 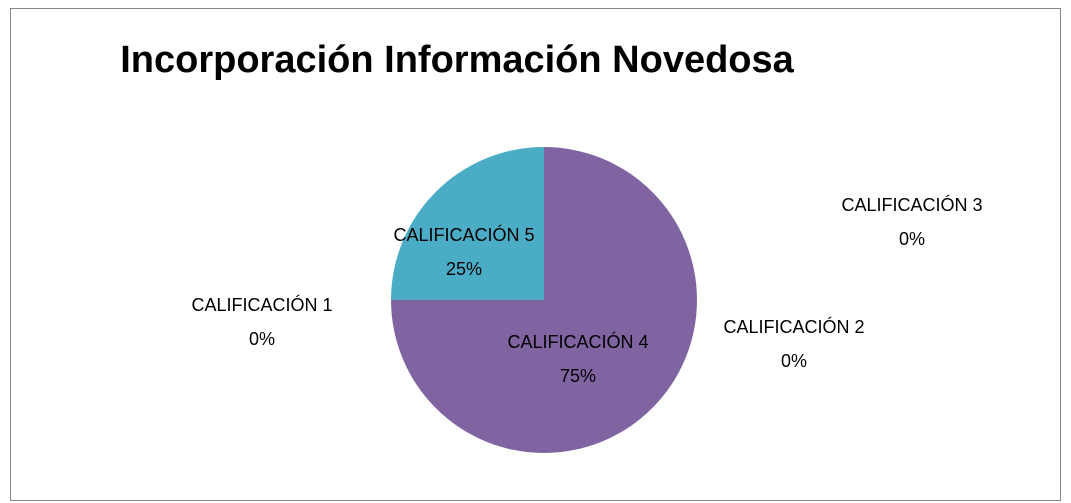 I want to click on slice-value-label: 25%, so click(x=464, y=269).